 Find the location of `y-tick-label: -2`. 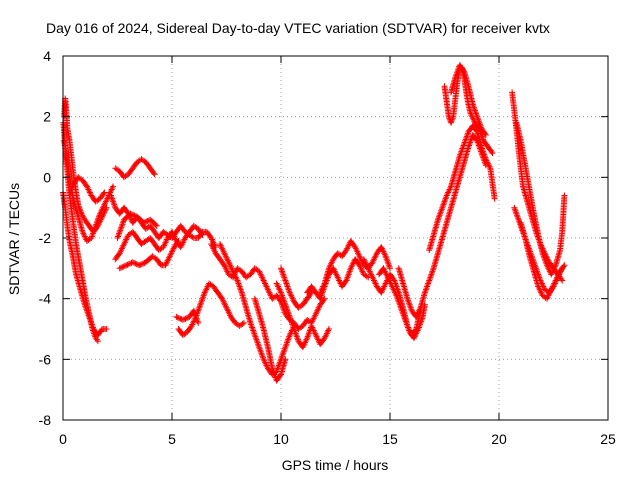

y-tick-label: -2 is located at coordinates (45, 238).